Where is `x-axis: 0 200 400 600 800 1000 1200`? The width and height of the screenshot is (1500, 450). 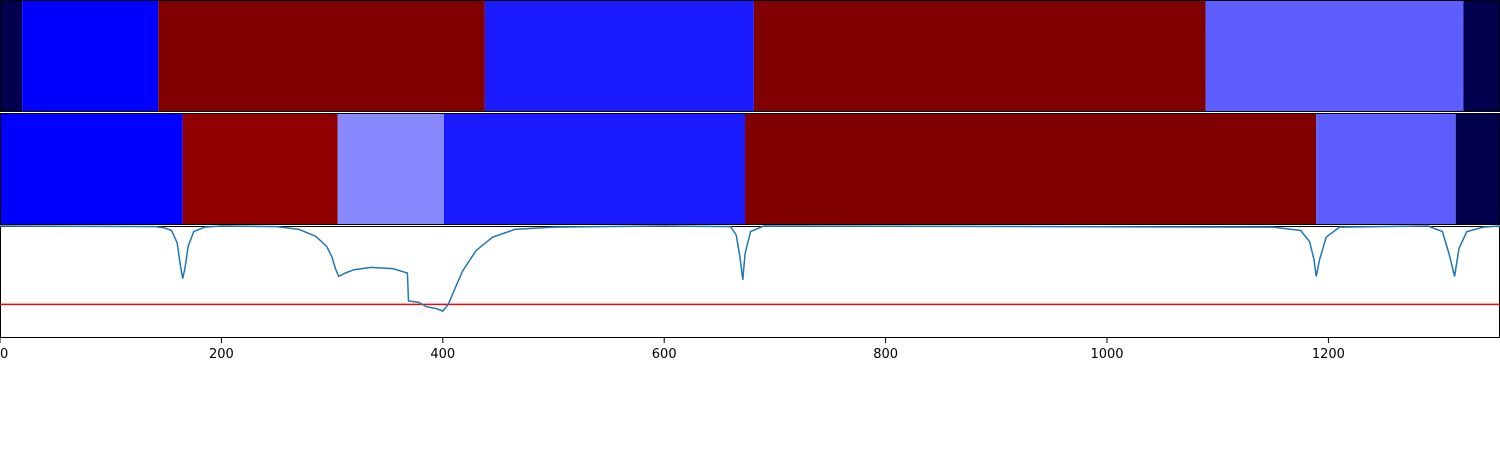 x-axis: 0 200 400 600 800 1000 1200 is located at coordinates (672, 350).